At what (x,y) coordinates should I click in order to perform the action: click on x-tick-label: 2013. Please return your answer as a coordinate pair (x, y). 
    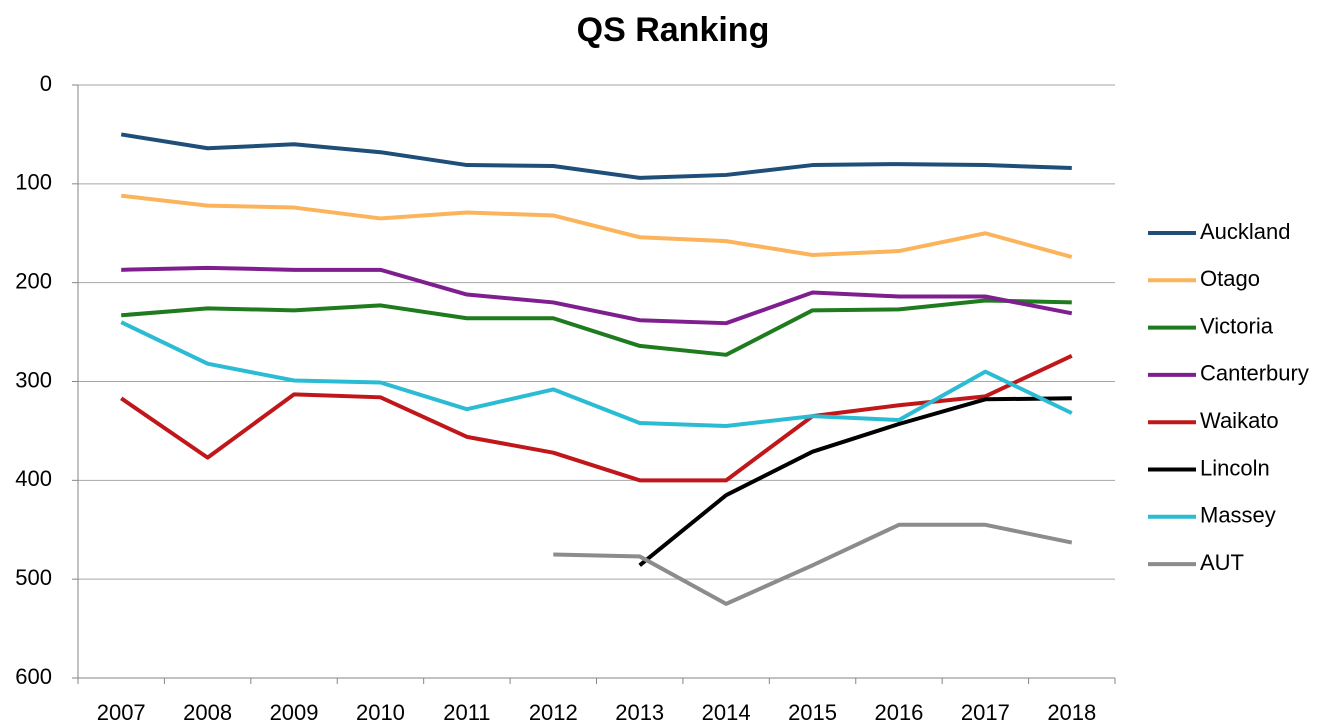
    Looking at the image, I should click on (639, 712).